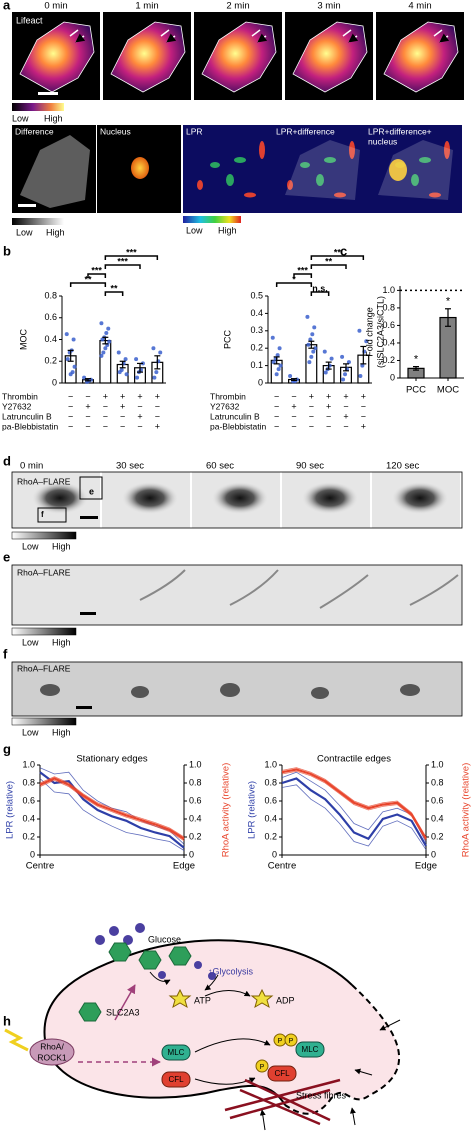 The image size is (474, 1133). I want to click on image-label: RhoA–FLARE, so click(44, 481).